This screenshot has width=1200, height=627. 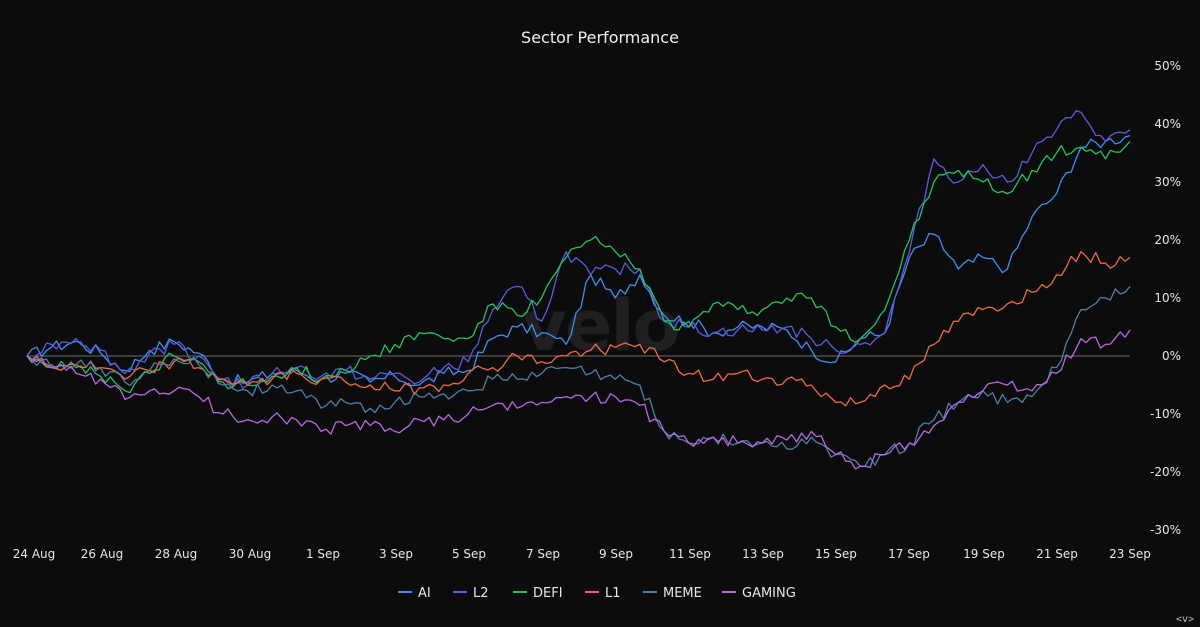 What do you see at coordinates (471, 593) in the screenshot?
I see `legend-item-l2: L2` at bounding box center [471, 593].